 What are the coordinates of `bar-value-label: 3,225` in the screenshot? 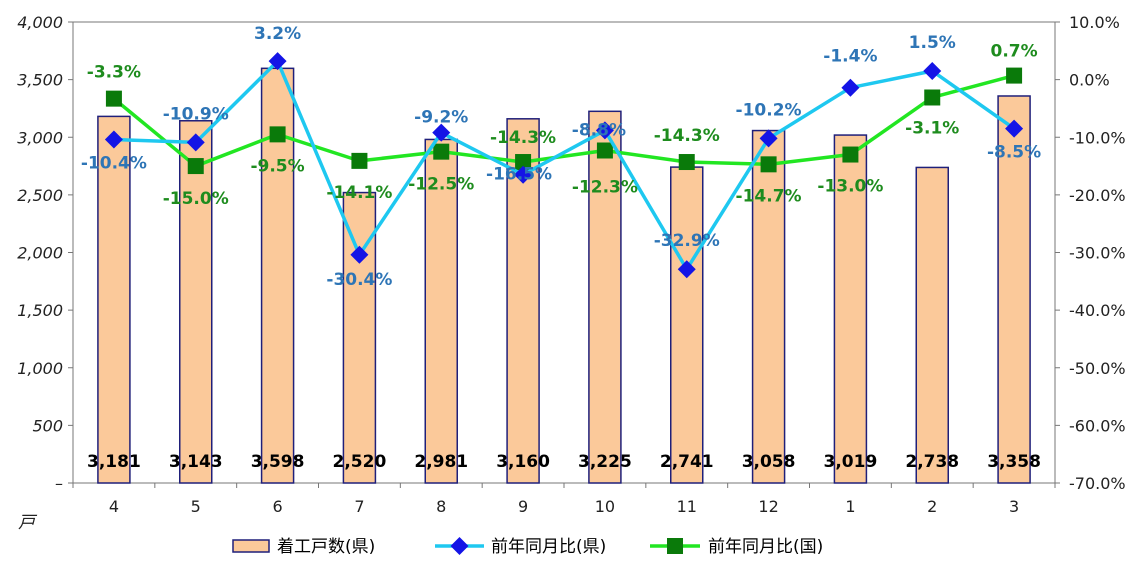 It's located at (605, 462).